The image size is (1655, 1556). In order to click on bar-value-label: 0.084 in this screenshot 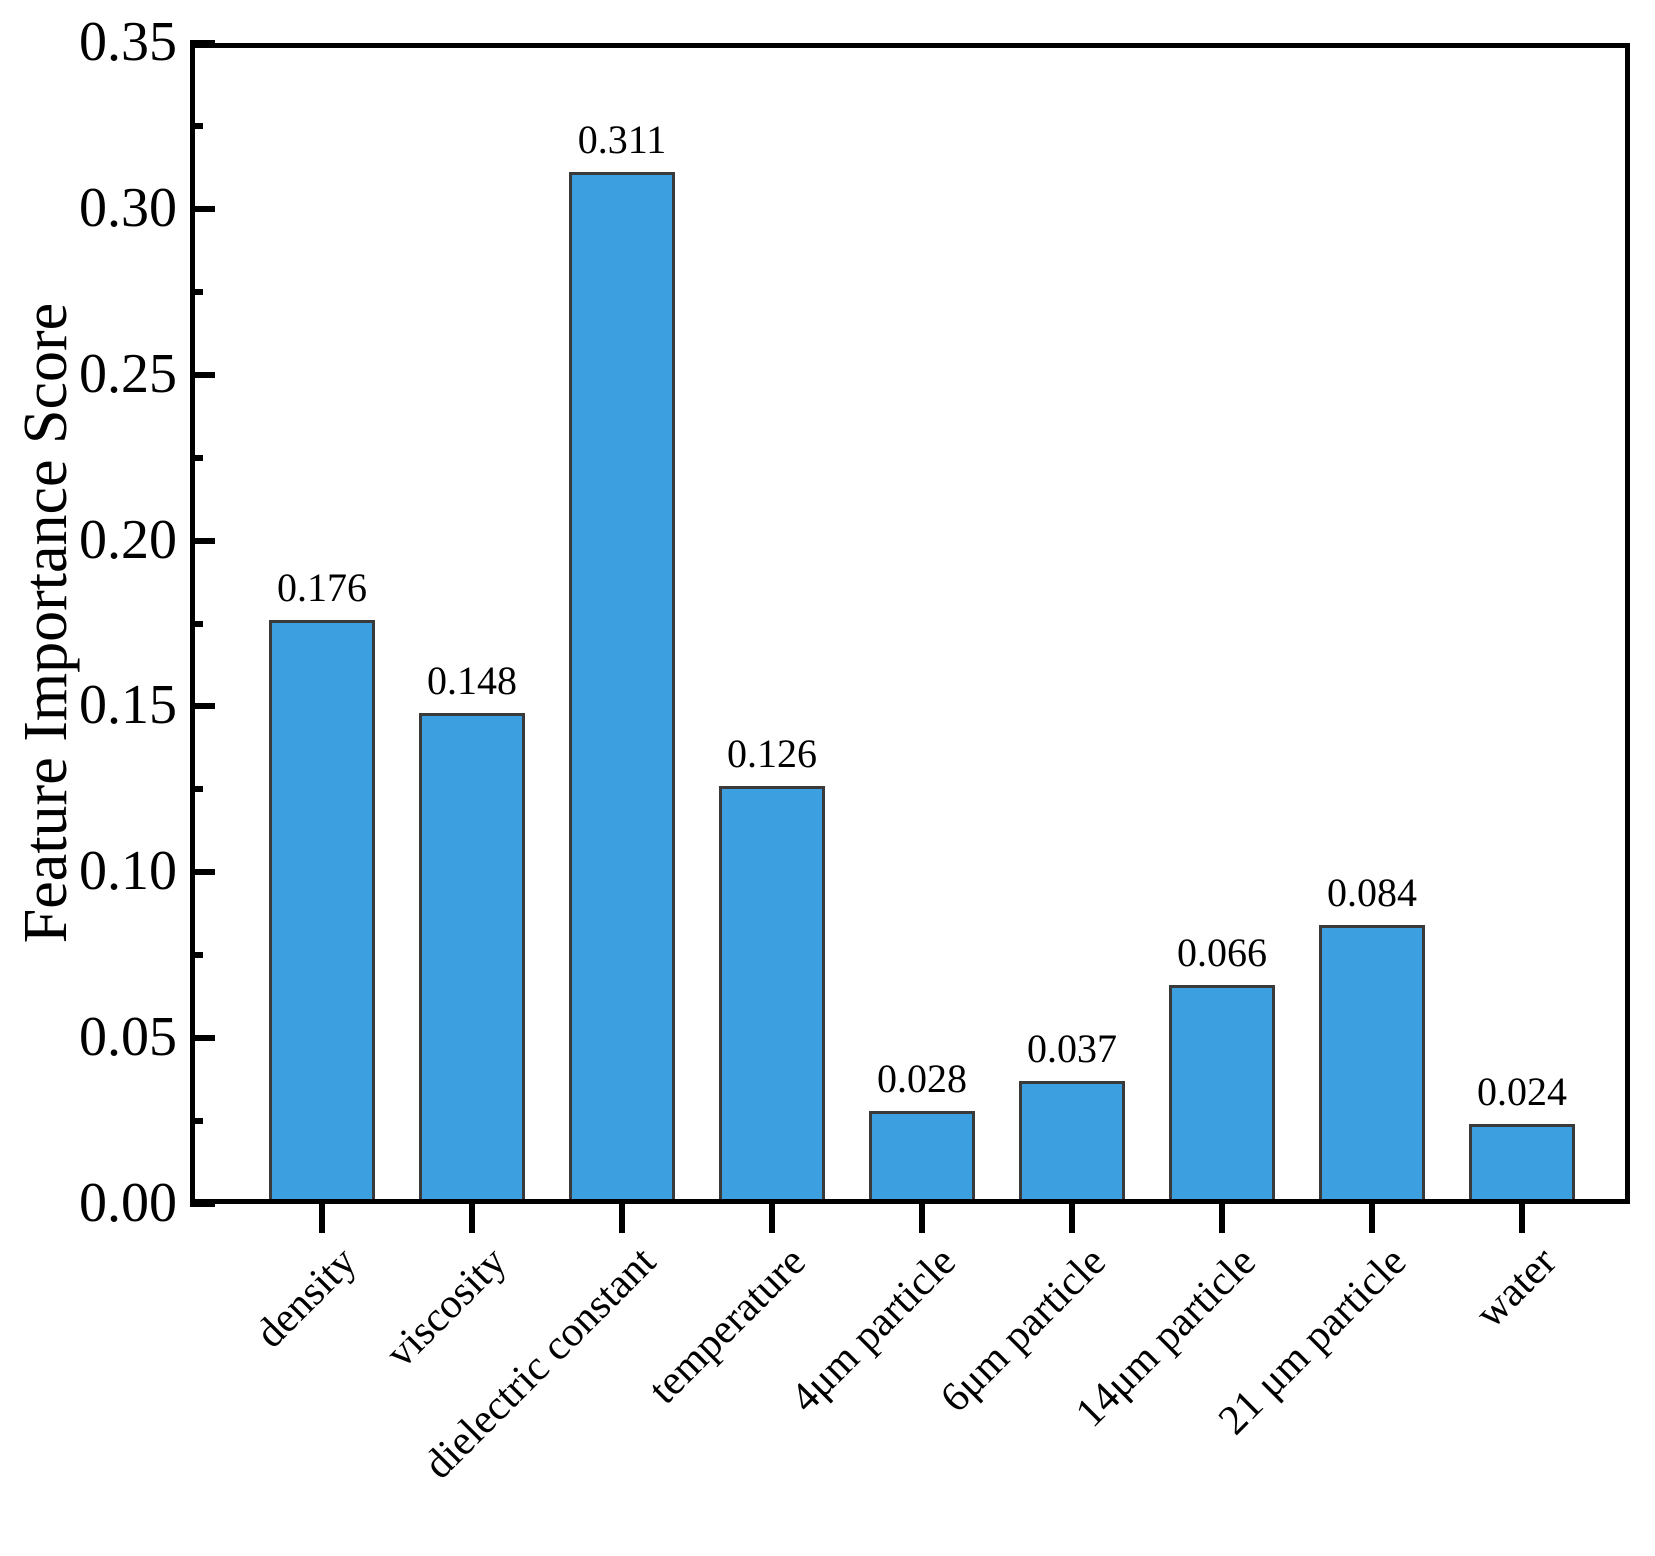, I will do `click(1372, 893)`.